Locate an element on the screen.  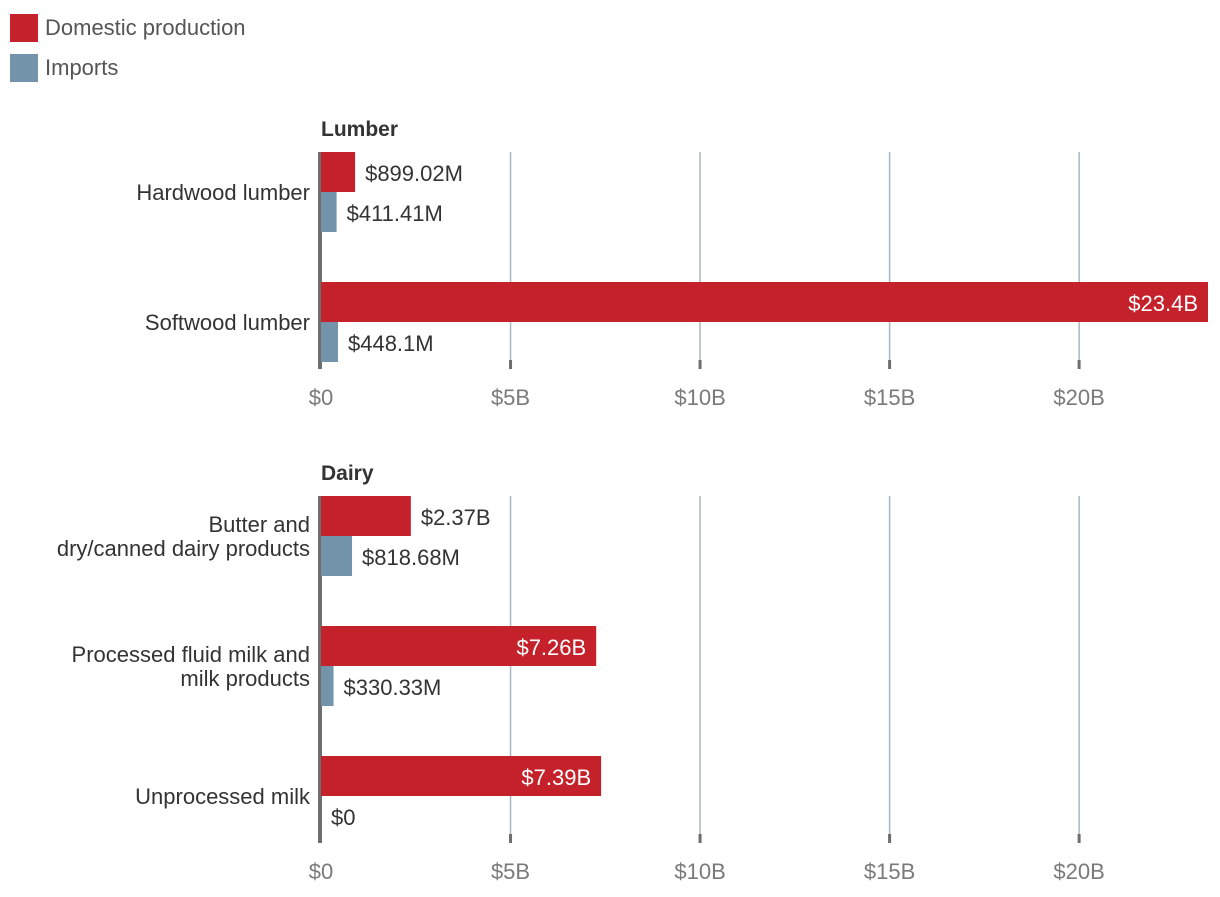
tick-label-dairy-4: $20B is located at coordinates (1078, 871).